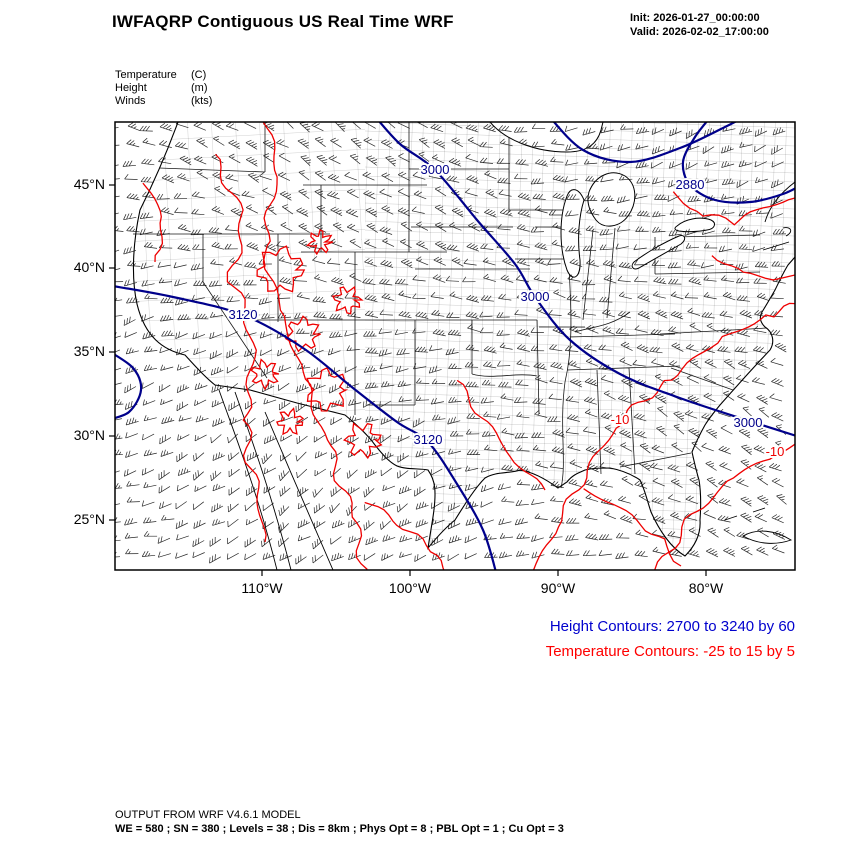 The width and height of the screenshot is (850, 850). I want to click on model-version-line: OUTPUT FROM WRF V4.6.1 MODEL, so click(208, 815).